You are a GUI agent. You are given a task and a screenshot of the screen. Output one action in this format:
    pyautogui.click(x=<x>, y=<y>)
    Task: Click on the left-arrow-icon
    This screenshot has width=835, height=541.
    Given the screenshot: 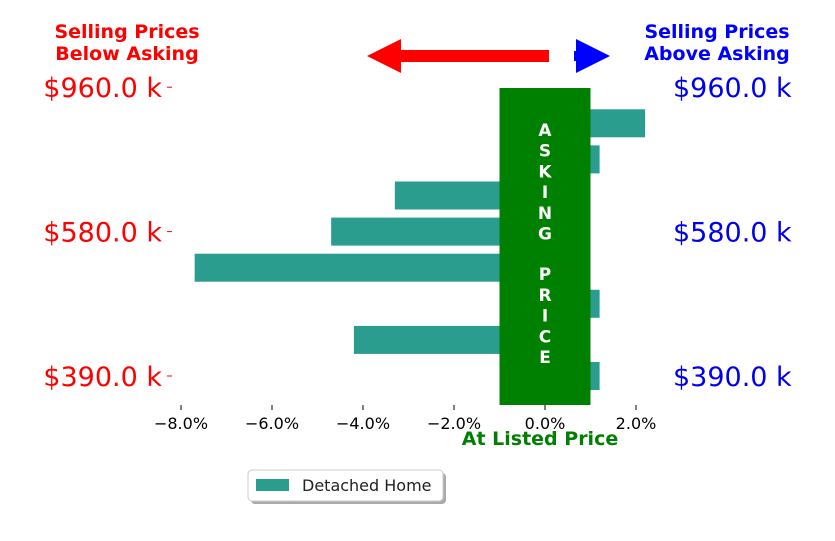 What is the action you would take?
    pyautogui.click(x=458, y=56)
    